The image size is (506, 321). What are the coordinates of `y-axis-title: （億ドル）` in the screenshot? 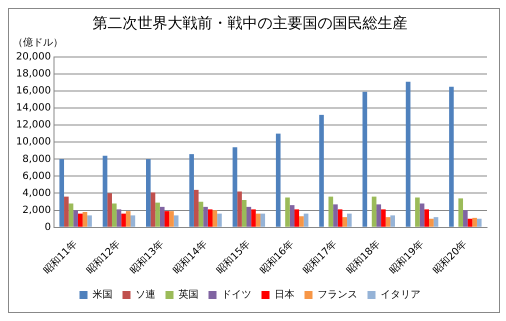 It's located at (38, 42).